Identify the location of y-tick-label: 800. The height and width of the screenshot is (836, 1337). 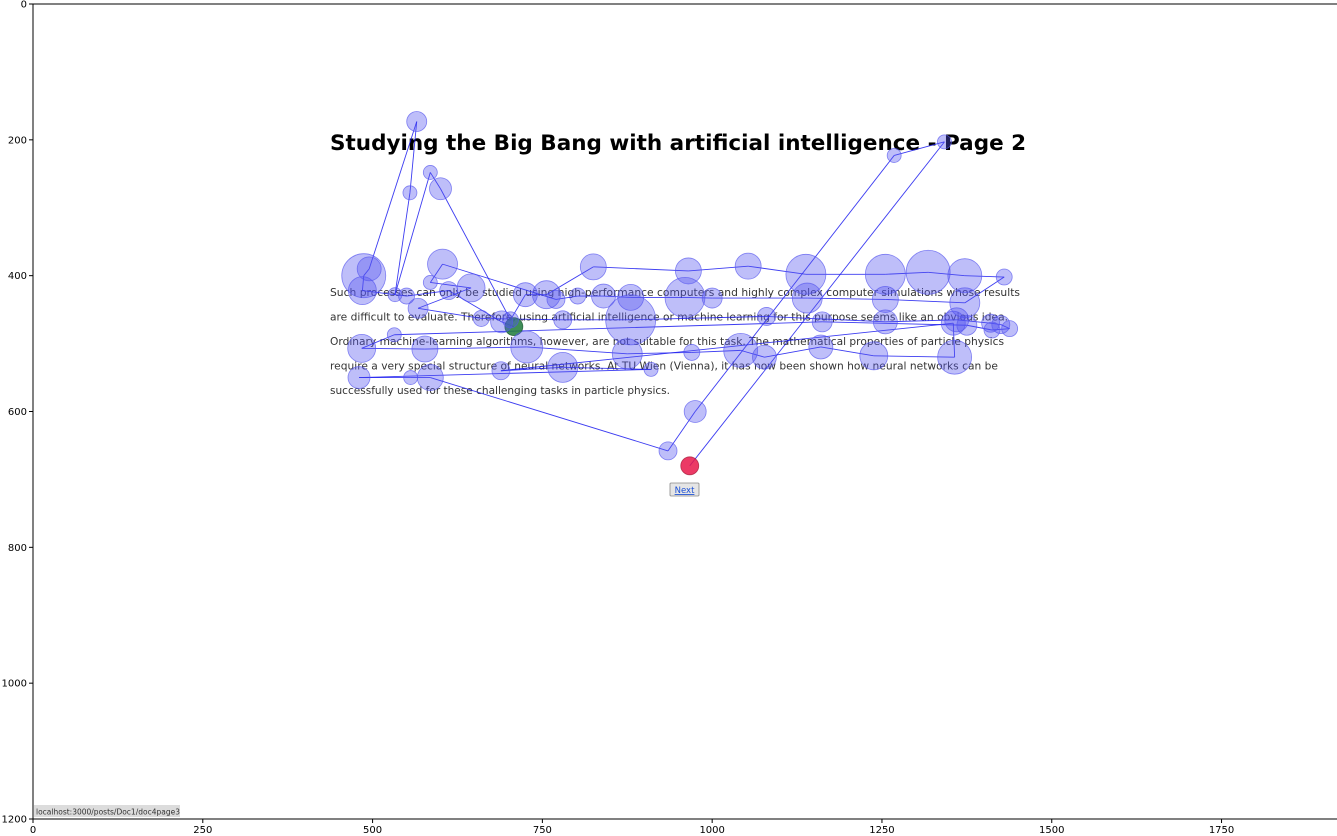
(17, 548).